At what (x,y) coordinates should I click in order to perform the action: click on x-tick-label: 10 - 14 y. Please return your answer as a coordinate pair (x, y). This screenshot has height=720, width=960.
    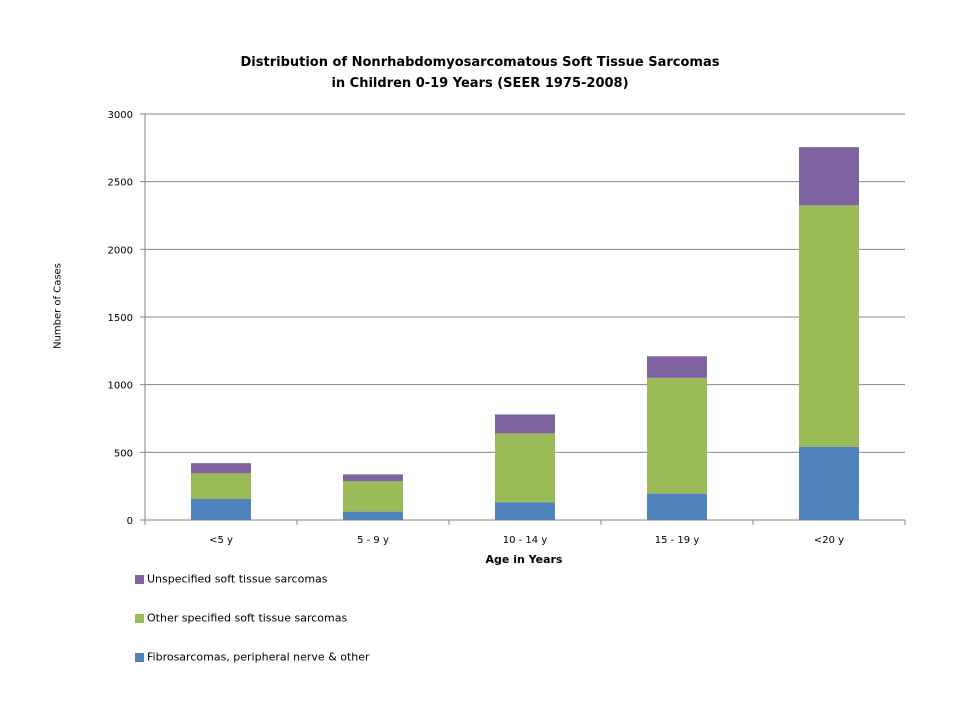
    Looking at the image, I should click on (525, 540).